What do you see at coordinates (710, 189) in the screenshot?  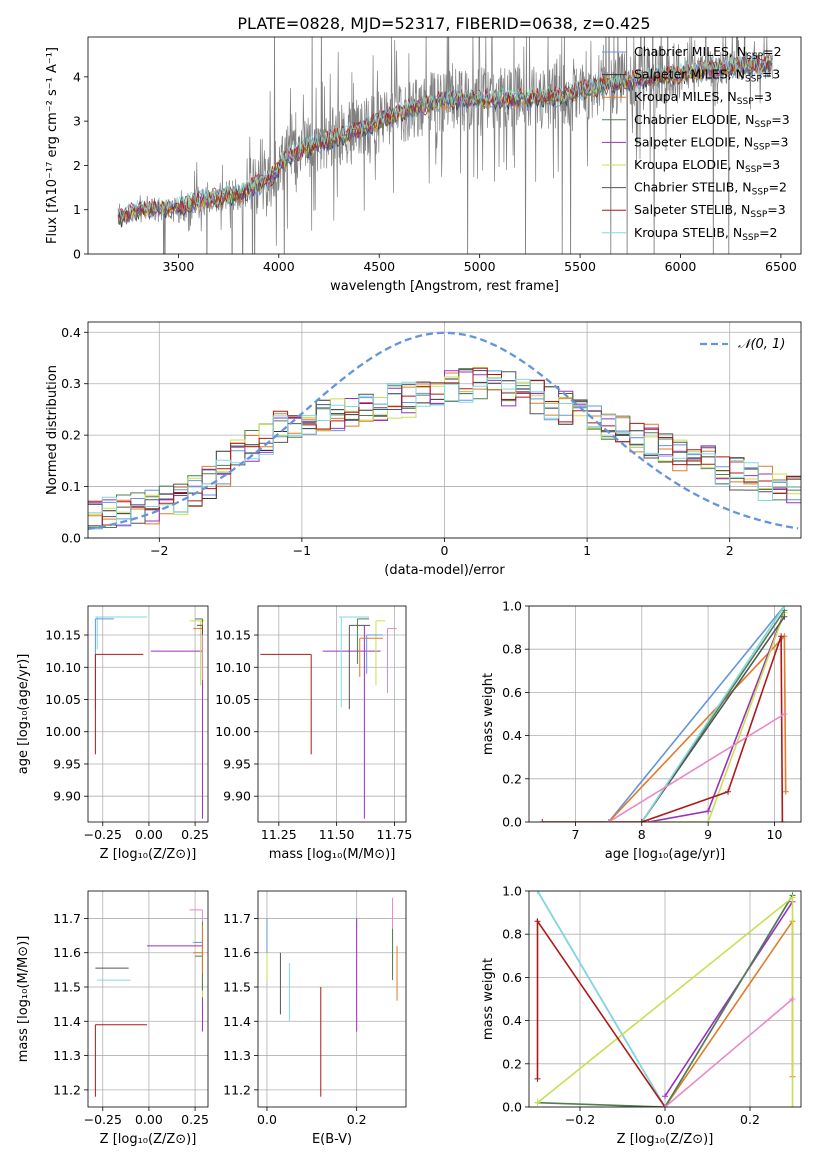 I see `legend-entry: Chabrier STELIB, NSSP=2` at bounding box center [710, 189].